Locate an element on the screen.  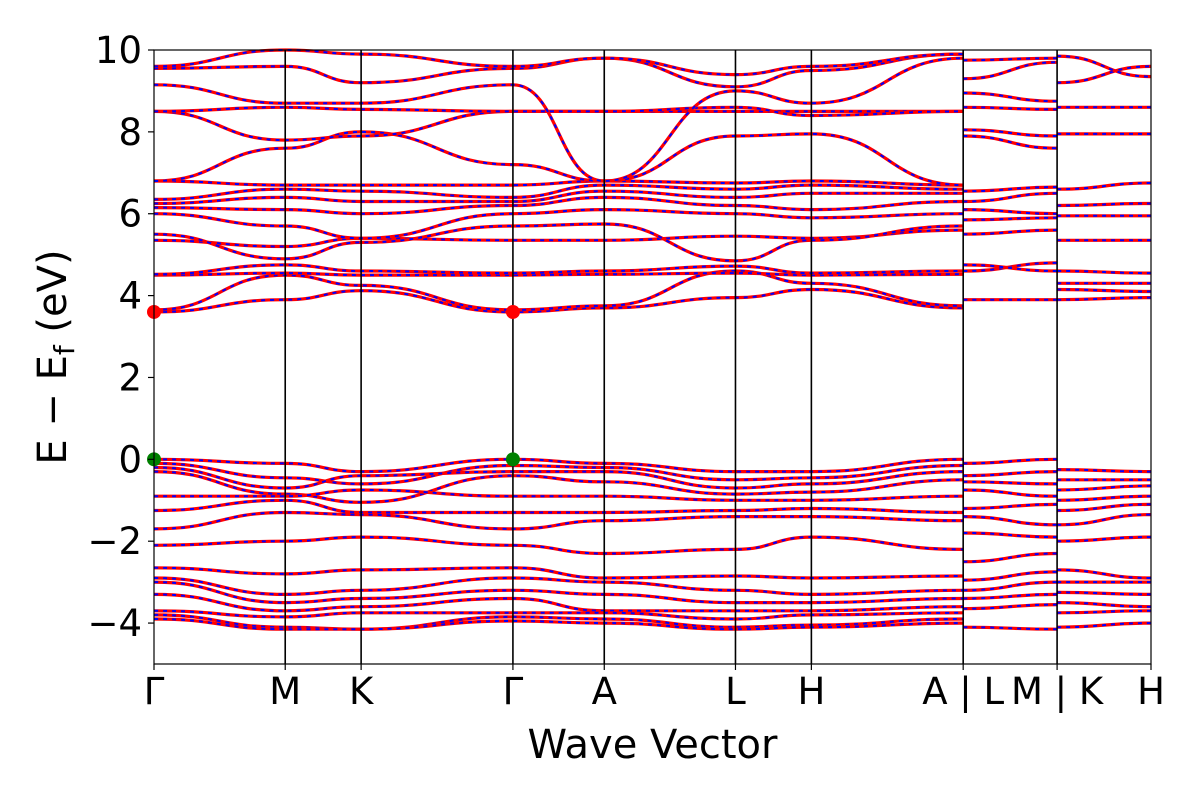
x-tick-label: L is located at coordinates (735, 691).